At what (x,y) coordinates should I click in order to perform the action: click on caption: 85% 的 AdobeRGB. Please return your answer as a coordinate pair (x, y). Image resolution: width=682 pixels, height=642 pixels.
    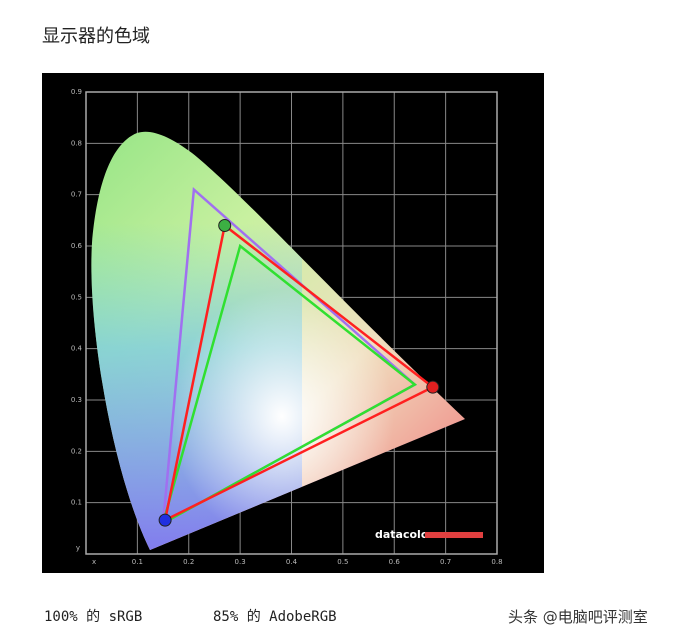
    Looking at the image, I should click on (275, 617).